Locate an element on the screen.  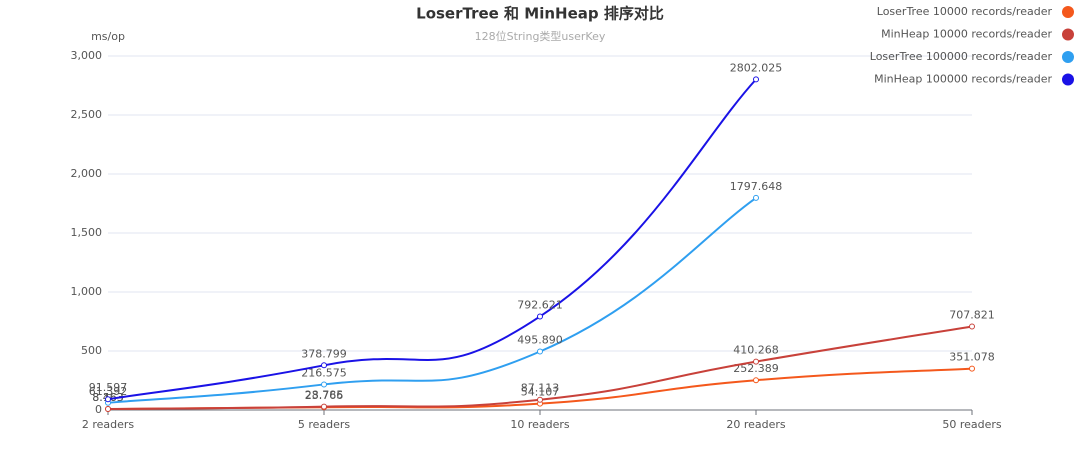
legend-label: LoserTree 10000 records/reader is located at coordinates (965, 11).